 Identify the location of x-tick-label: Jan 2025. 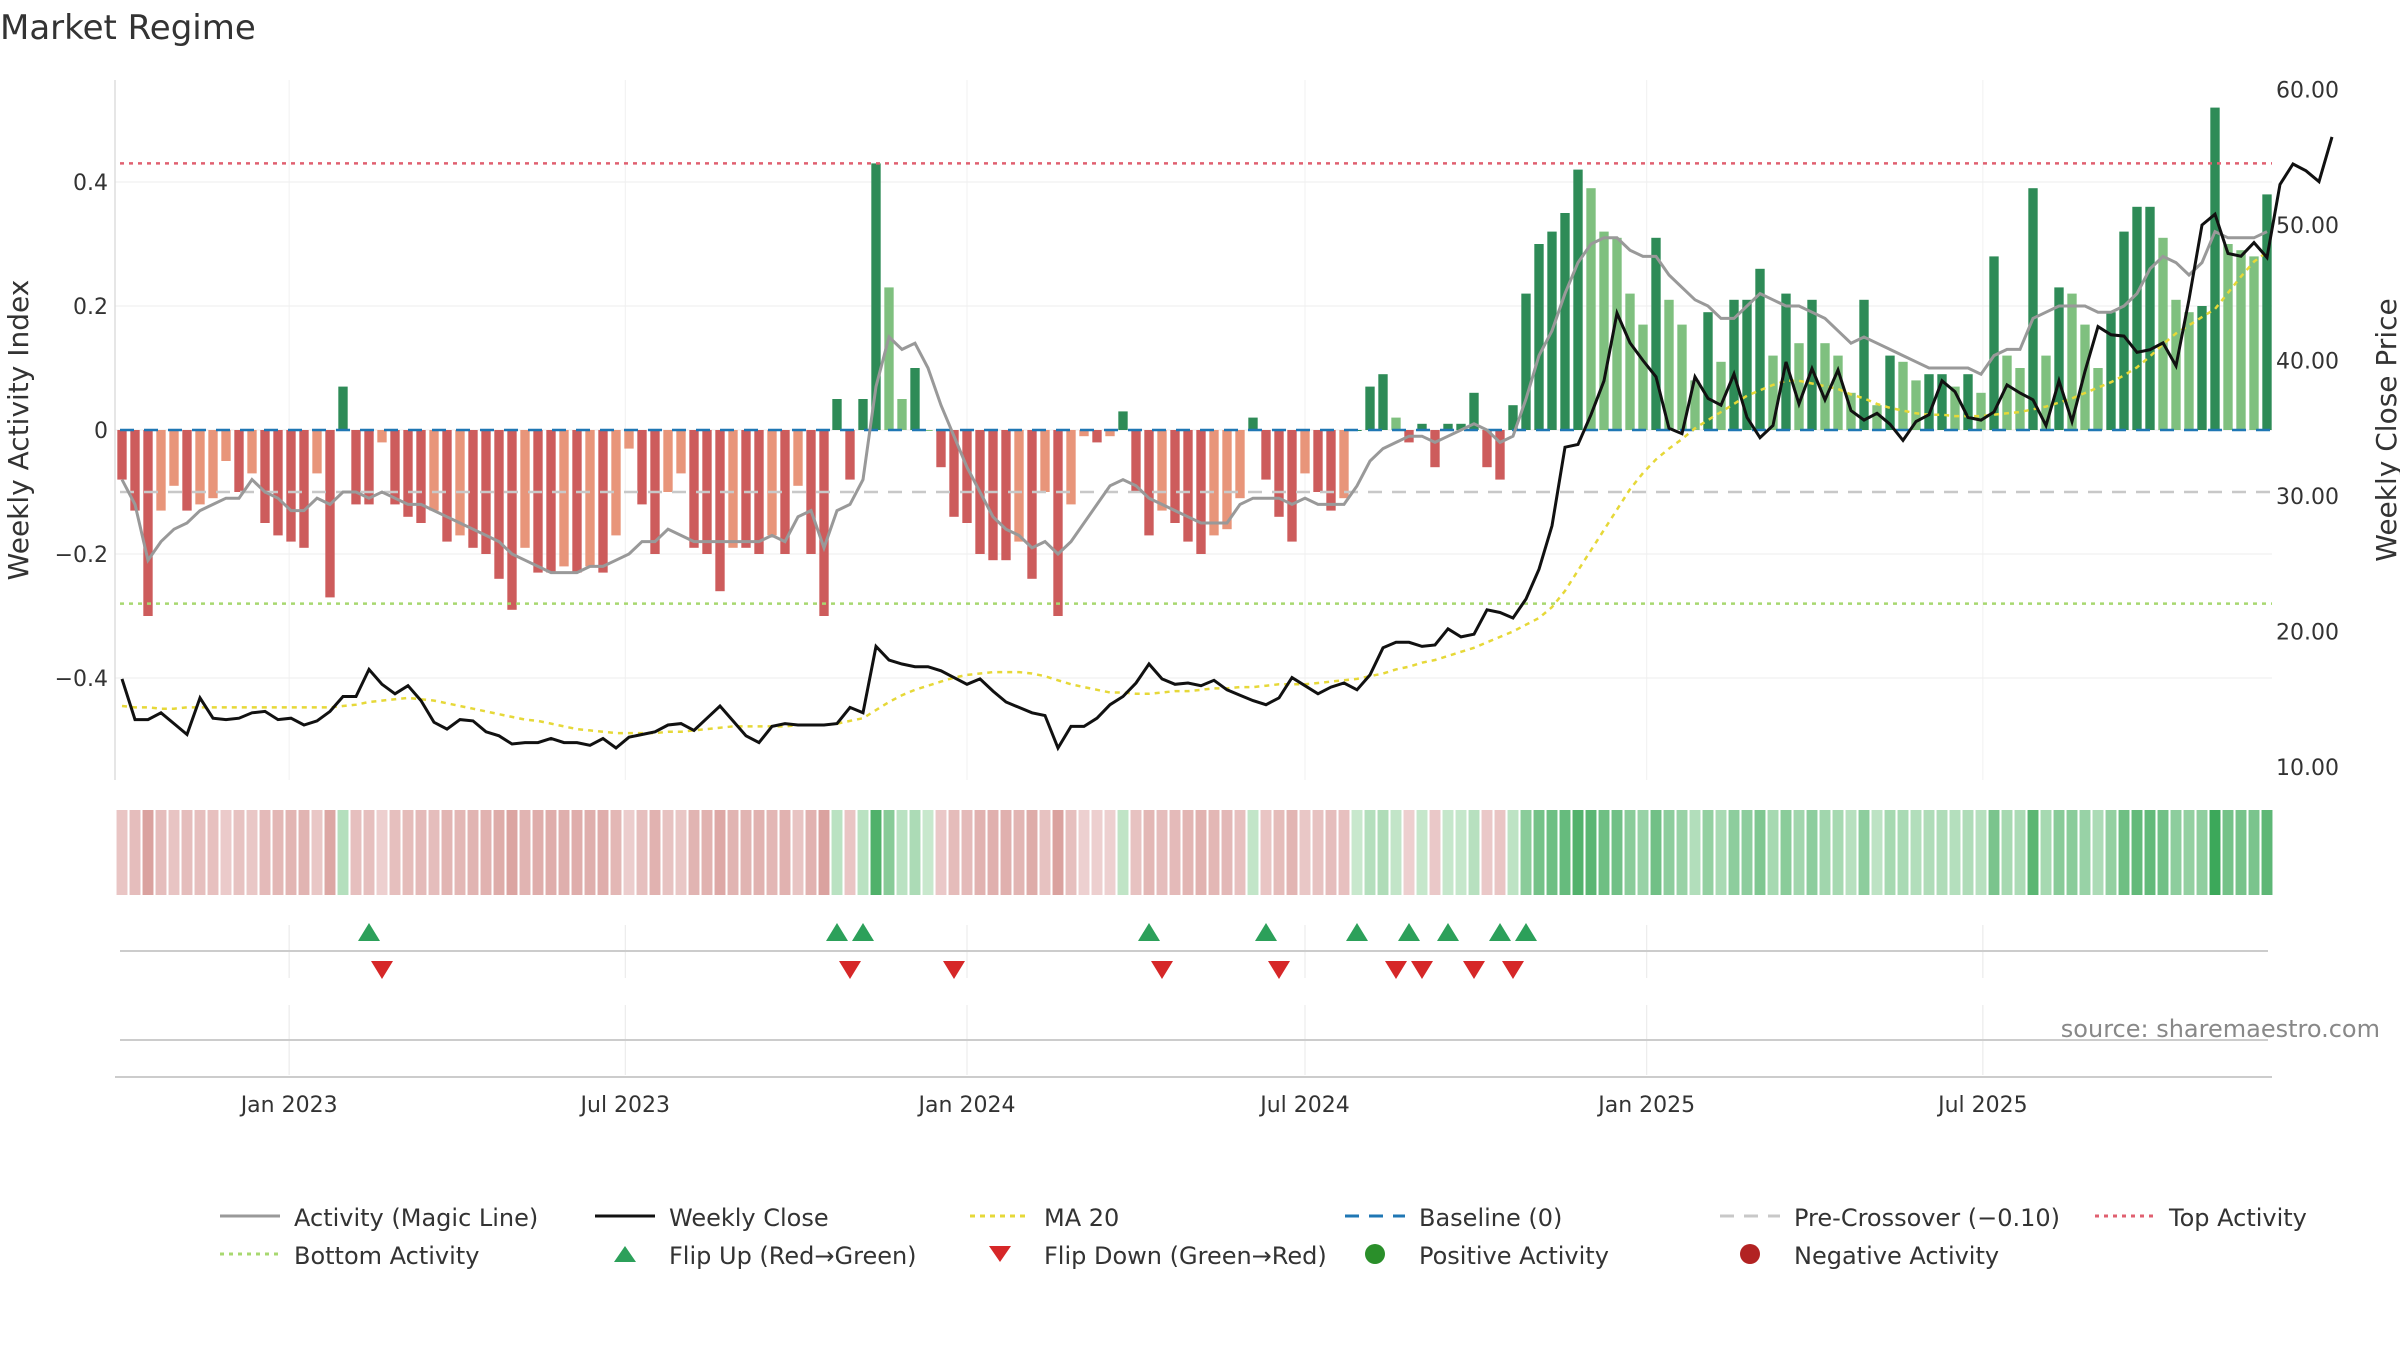
(1645, 1105).